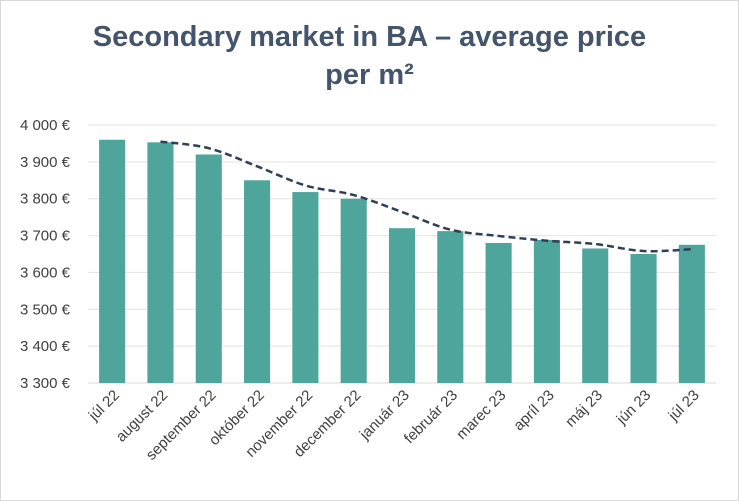 The height and width of the screenshot is (501, 739). What do you see at coordinates (45, 272) in the screenshot?
I see `y-tick-label: 3 600 €` at bounding box center [45, 272].